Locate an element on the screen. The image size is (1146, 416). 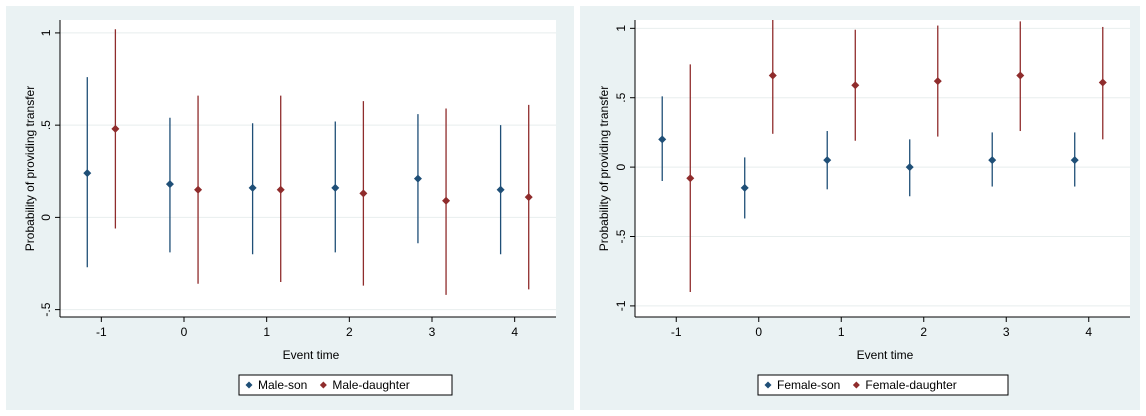
legend-label: Male-daughter is located at coordinates (370, 385).